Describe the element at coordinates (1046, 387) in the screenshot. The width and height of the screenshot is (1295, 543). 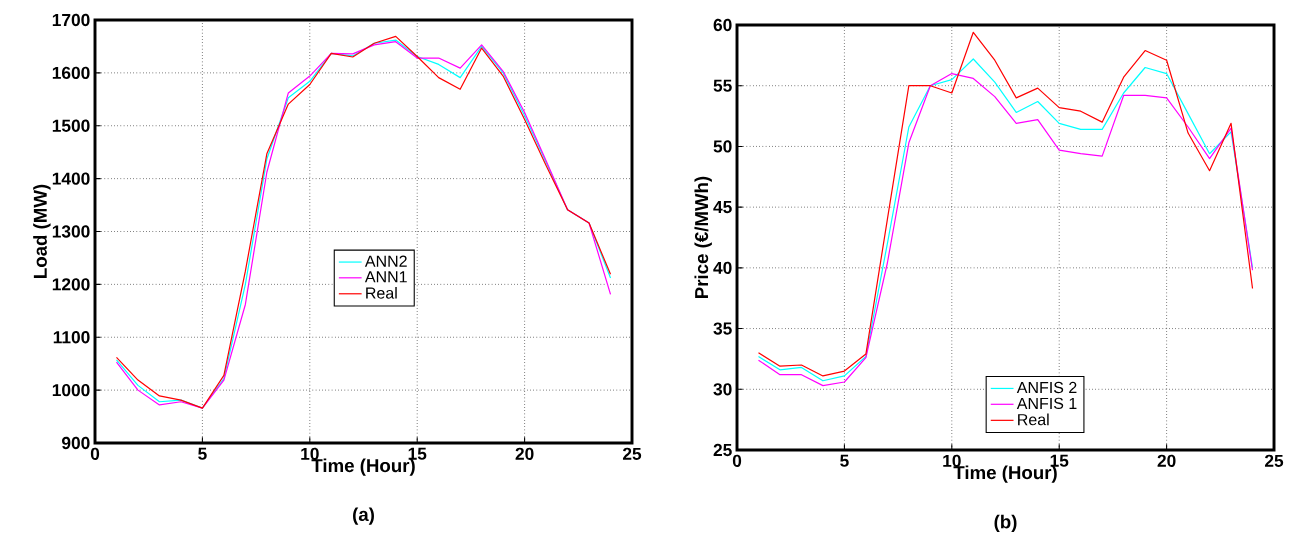
I see `legend-label: ANFIS 2` at that location.